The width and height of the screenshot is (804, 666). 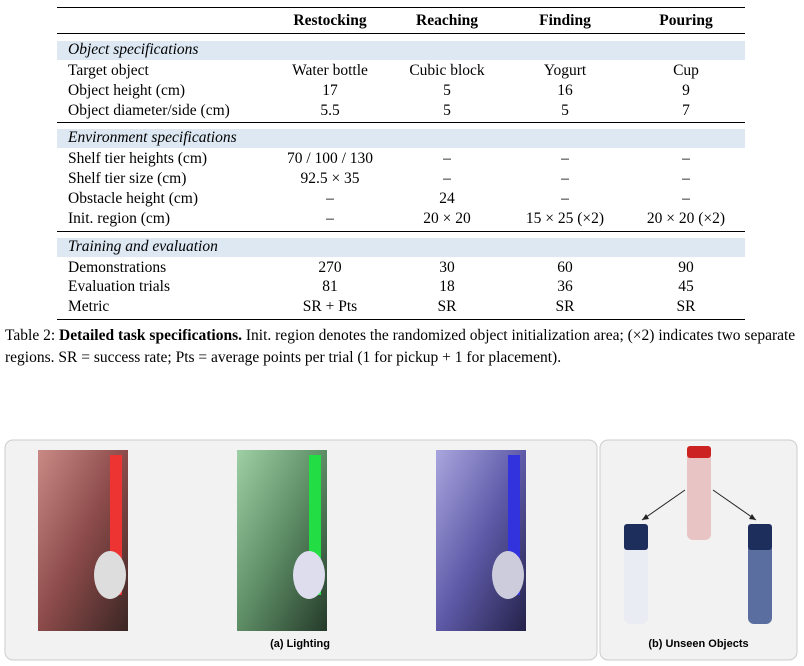 What do you see at coordinates (686, 70) in the screenshot?
I see `table-cell: Cup` at bounding box center [686, 70].